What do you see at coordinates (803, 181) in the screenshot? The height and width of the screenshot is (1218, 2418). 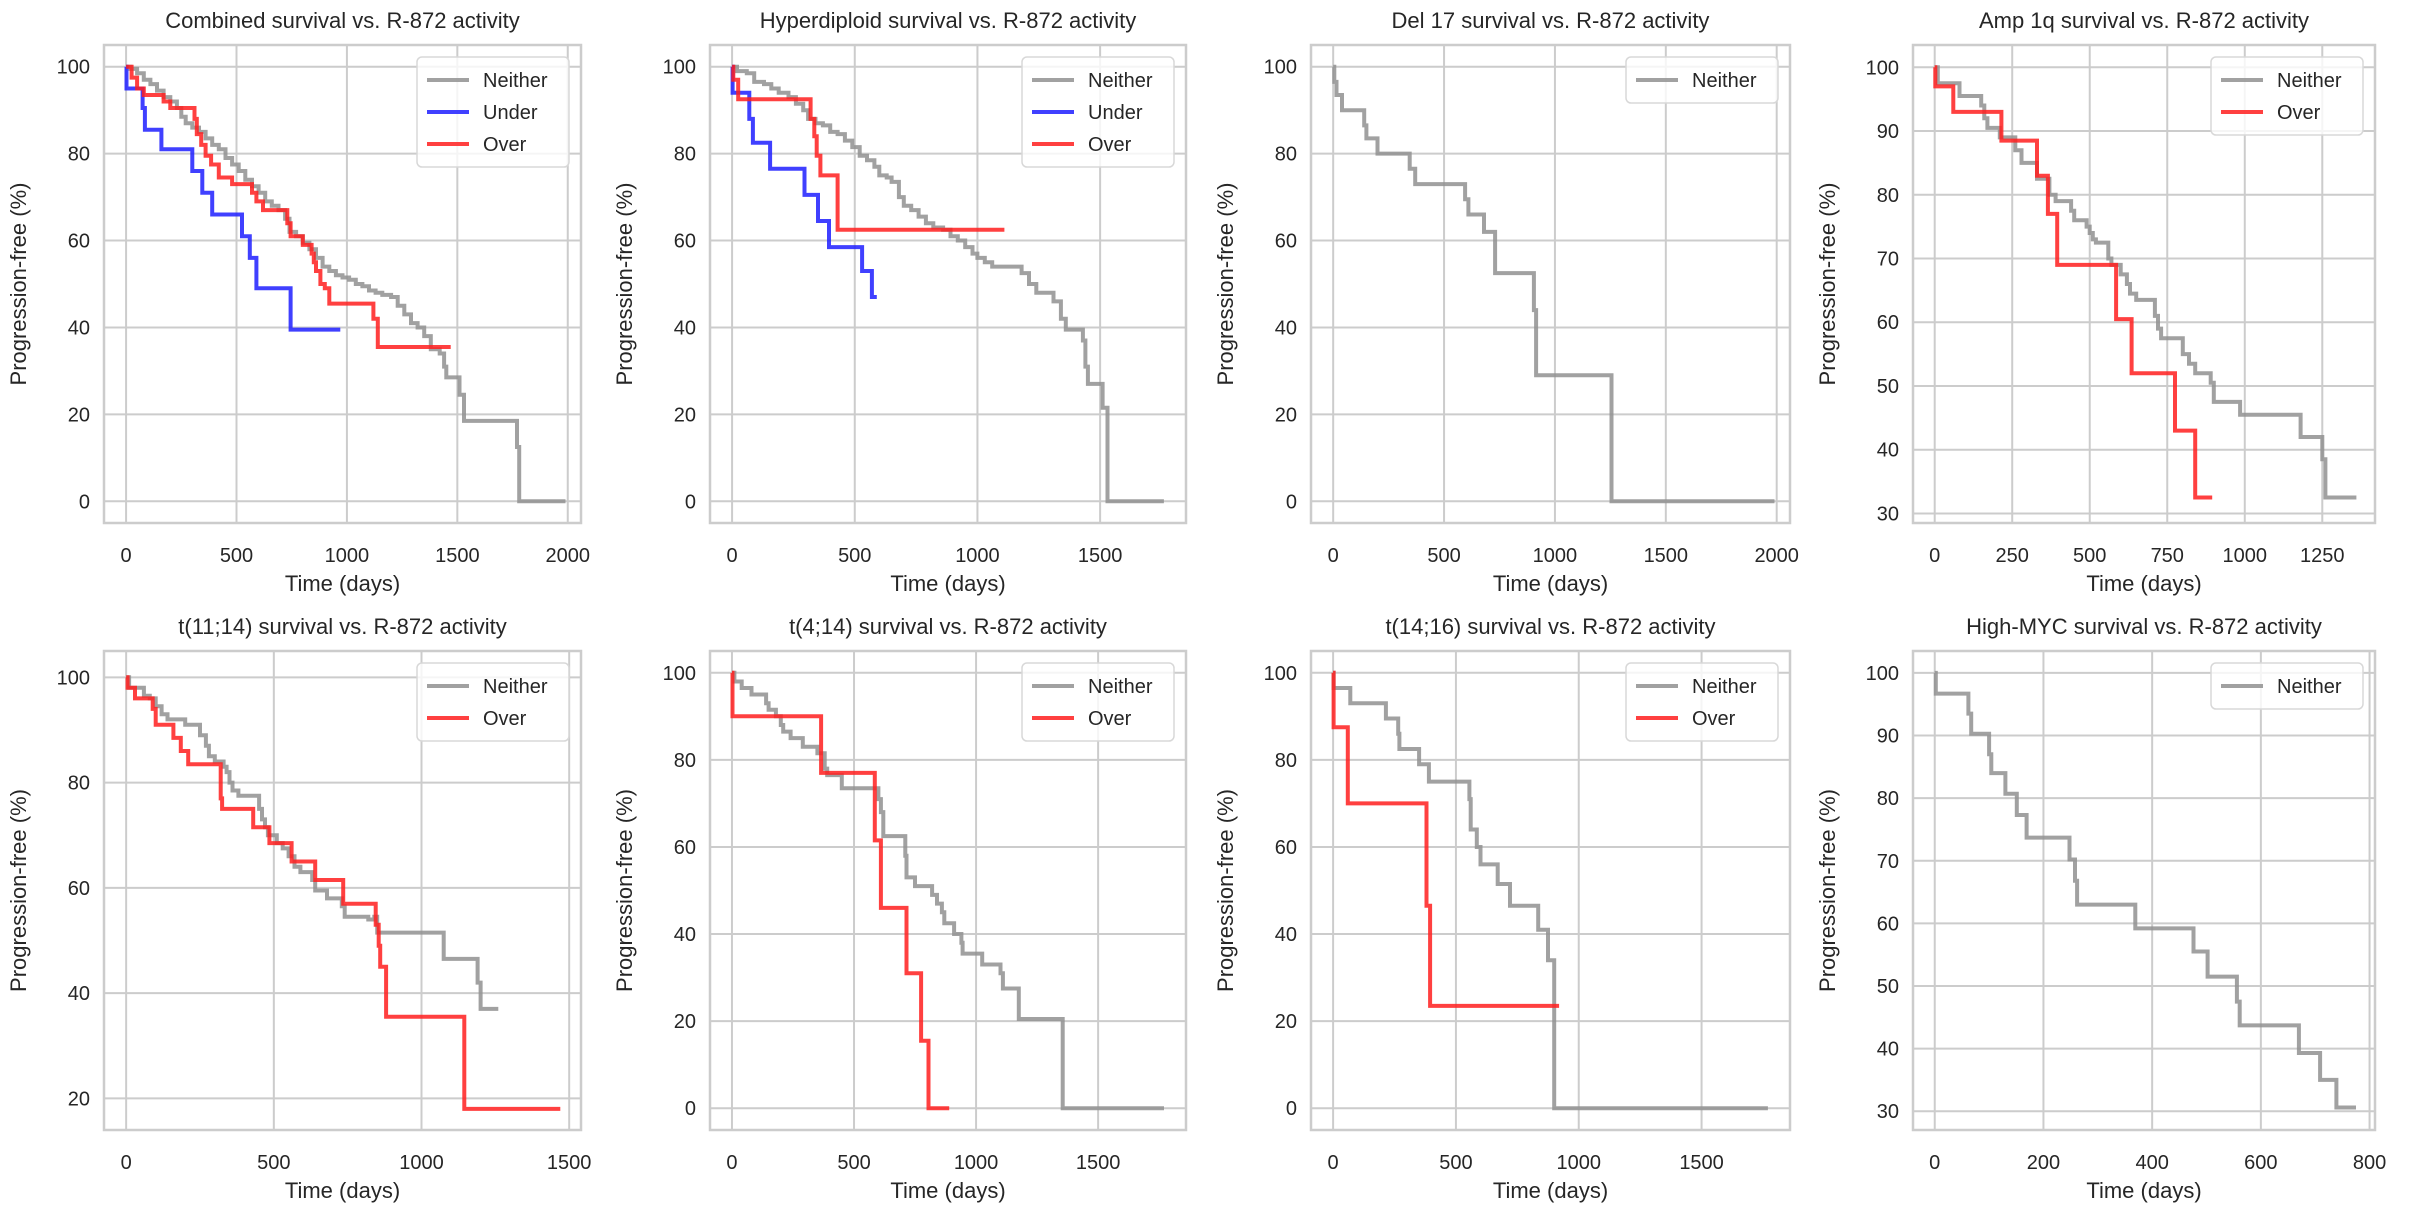 I see `series-line-under` at bounding box center [803, 181].